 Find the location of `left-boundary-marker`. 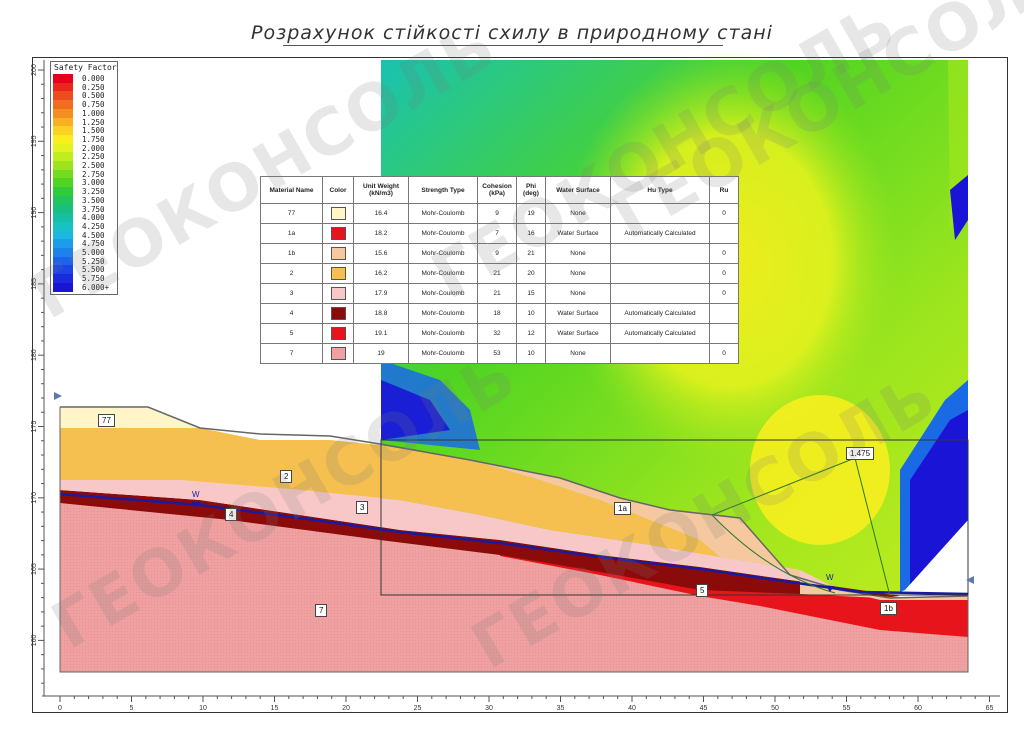

left-boundary-marker is located at coordinates (58, 396).